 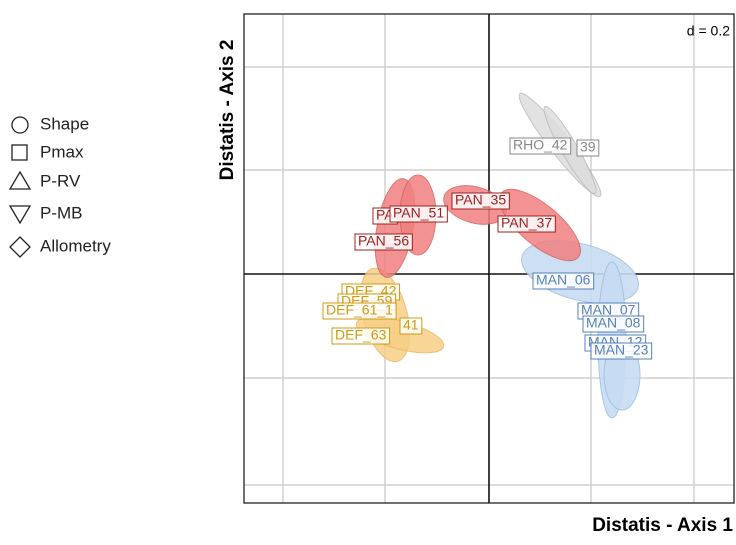 What do you see at coordinates (19, 152) in the screenshot?
I see `legend-square` at bounding box center [19, 152].